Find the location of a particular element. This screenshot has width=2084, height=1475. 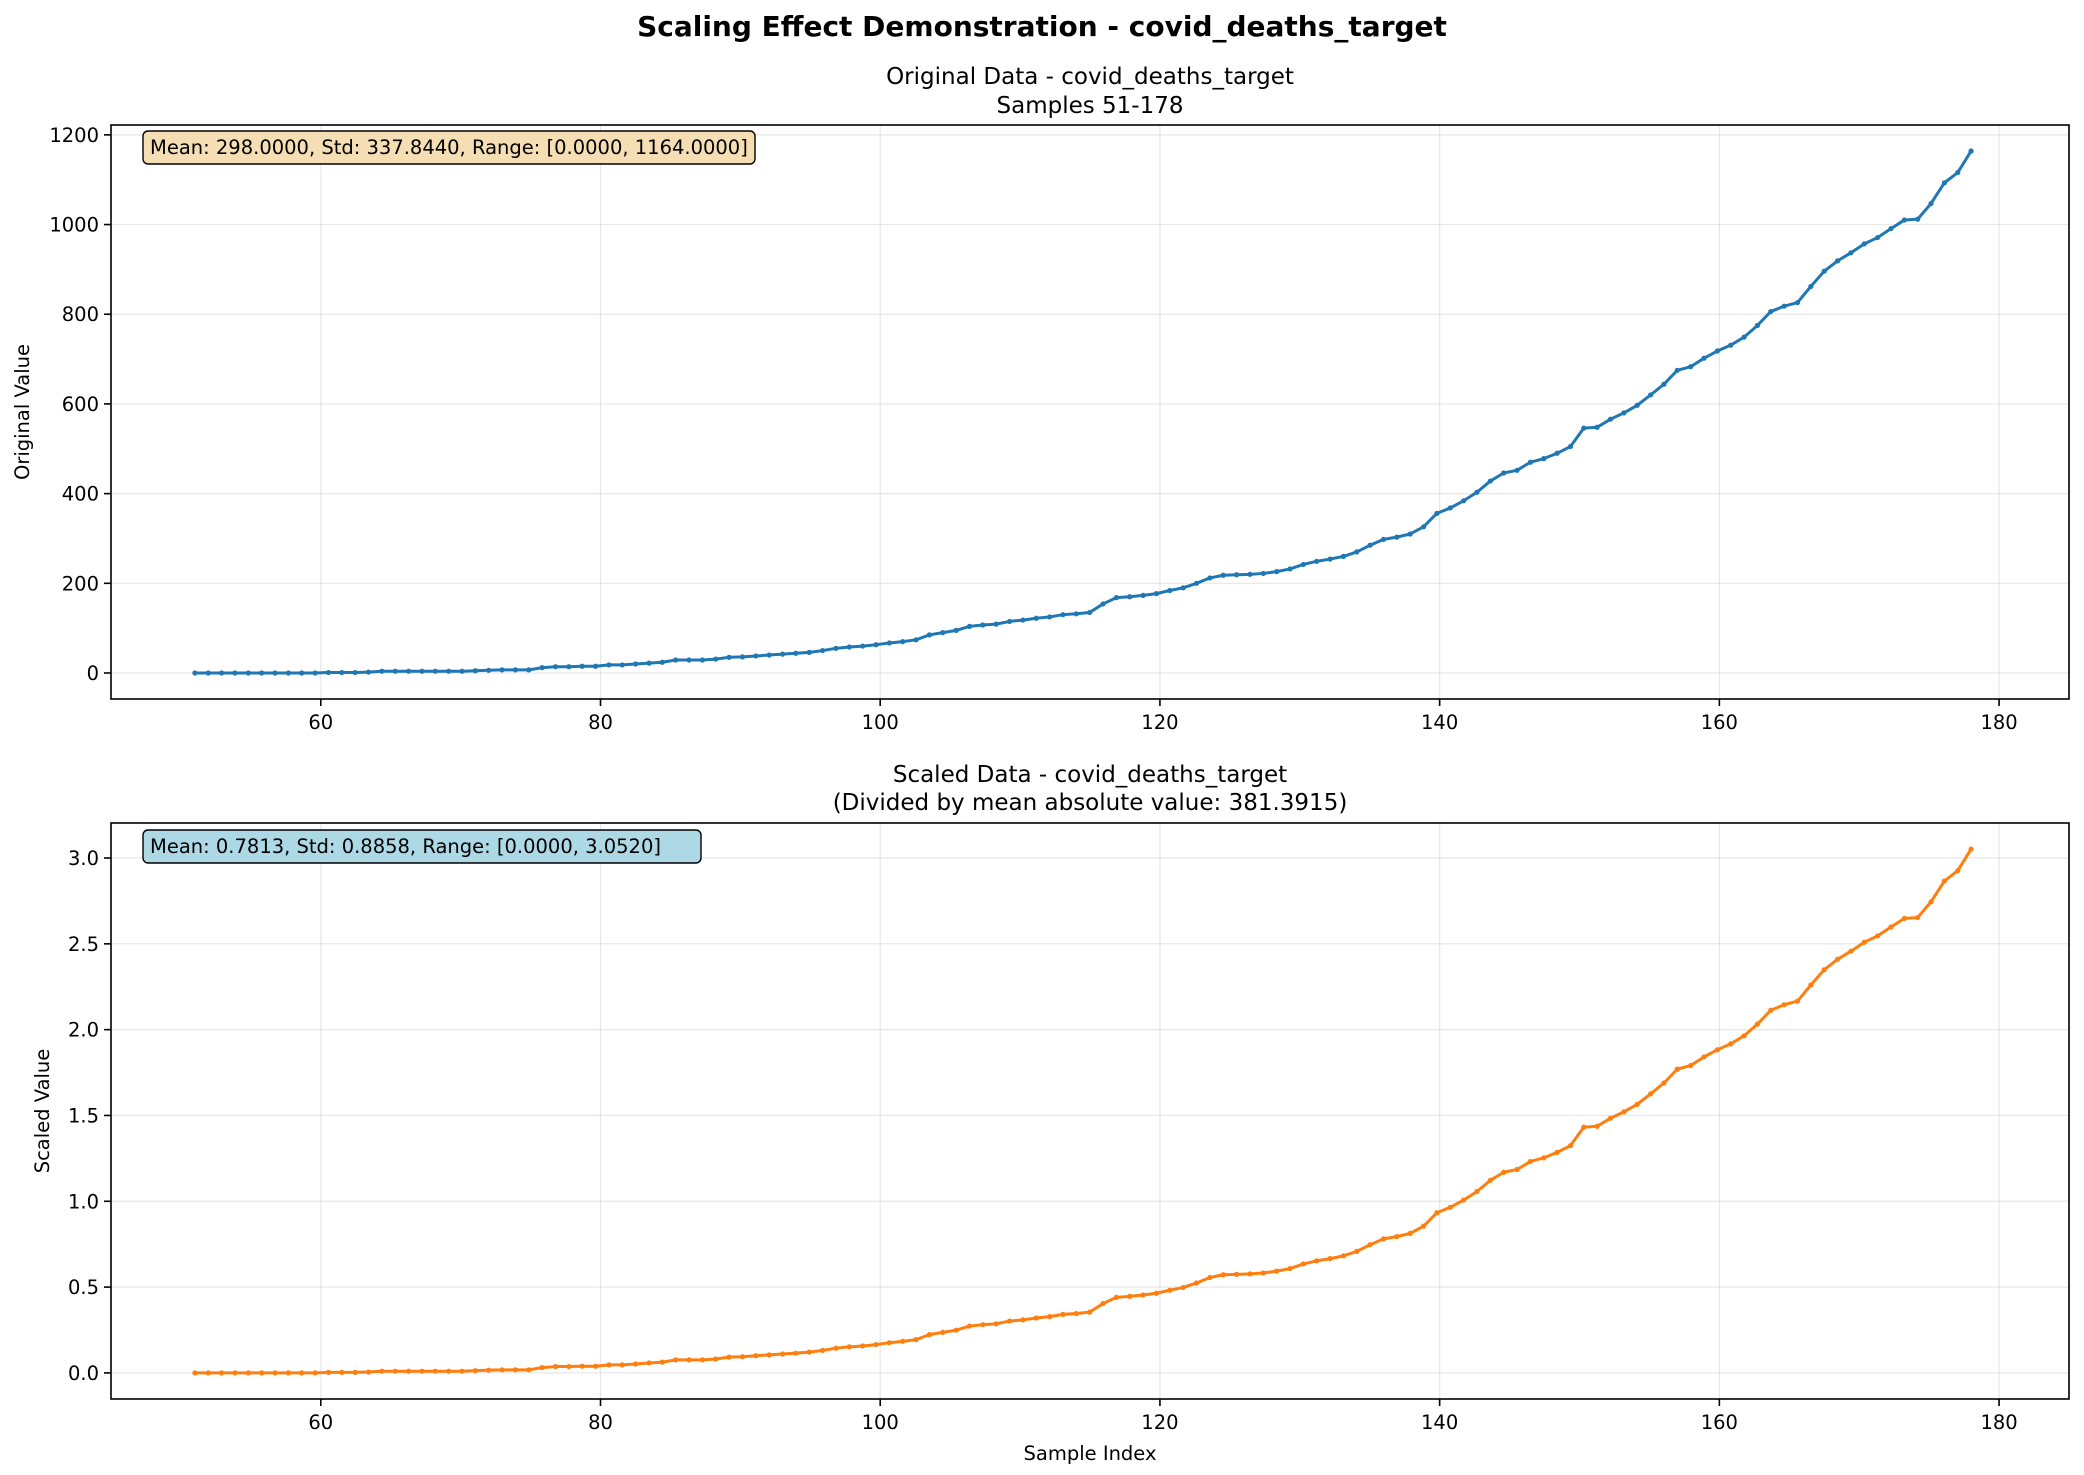

scaled-y-tick-label: 3.0 is located at coordinates (83, 858).